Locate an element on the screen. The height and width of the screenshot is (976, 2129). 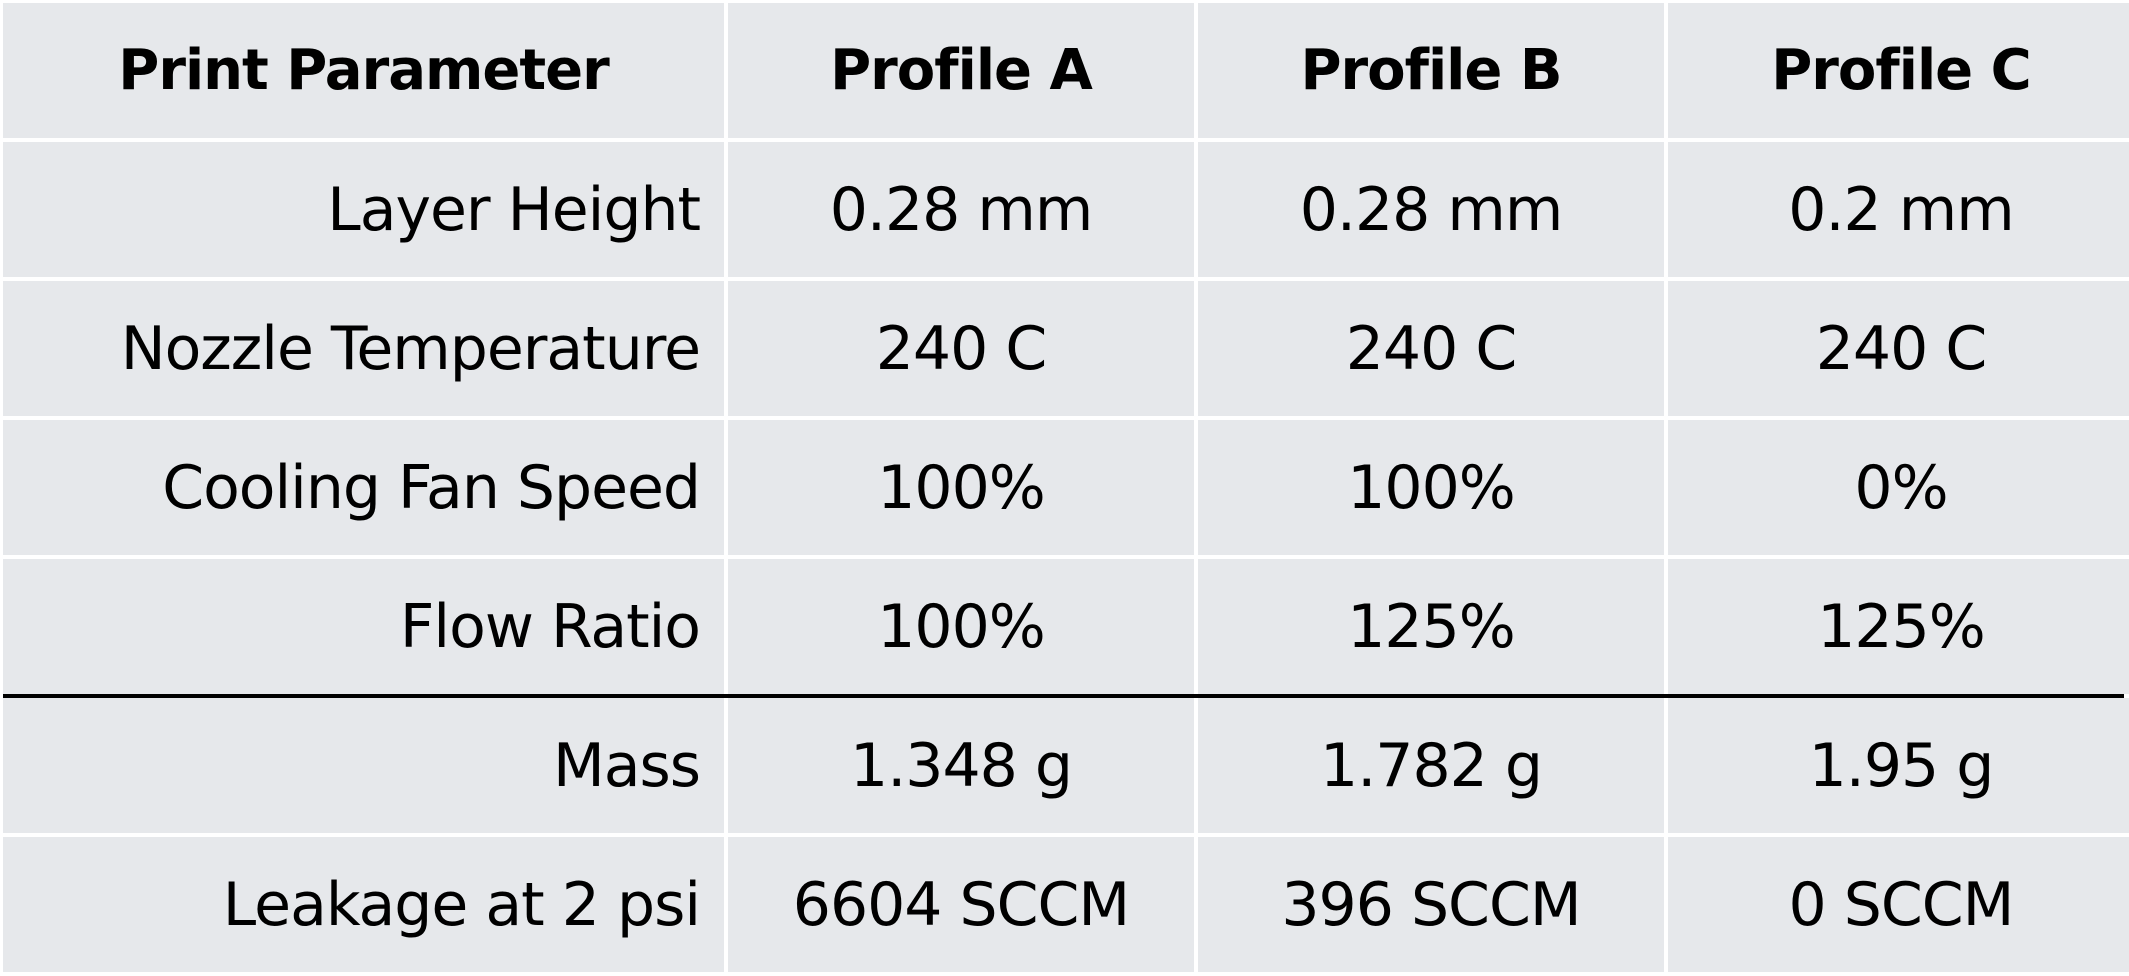
value-cell: 0% is located at coordinates (1898, 487).